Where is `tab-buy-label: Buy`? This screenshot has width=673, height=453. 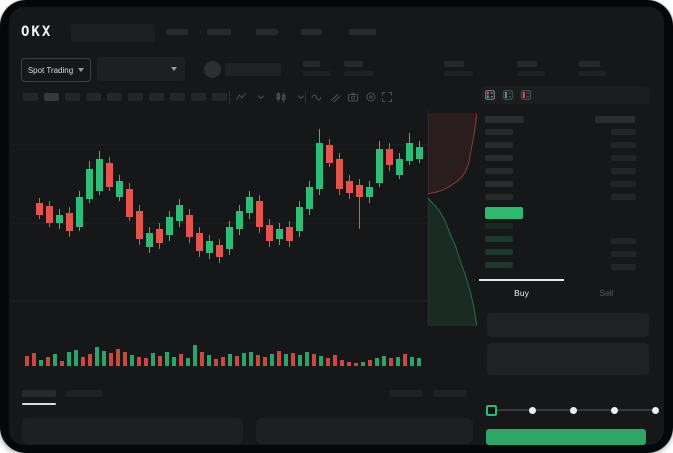 tab-buy-label: Buy is located at coordinates (521, 293).